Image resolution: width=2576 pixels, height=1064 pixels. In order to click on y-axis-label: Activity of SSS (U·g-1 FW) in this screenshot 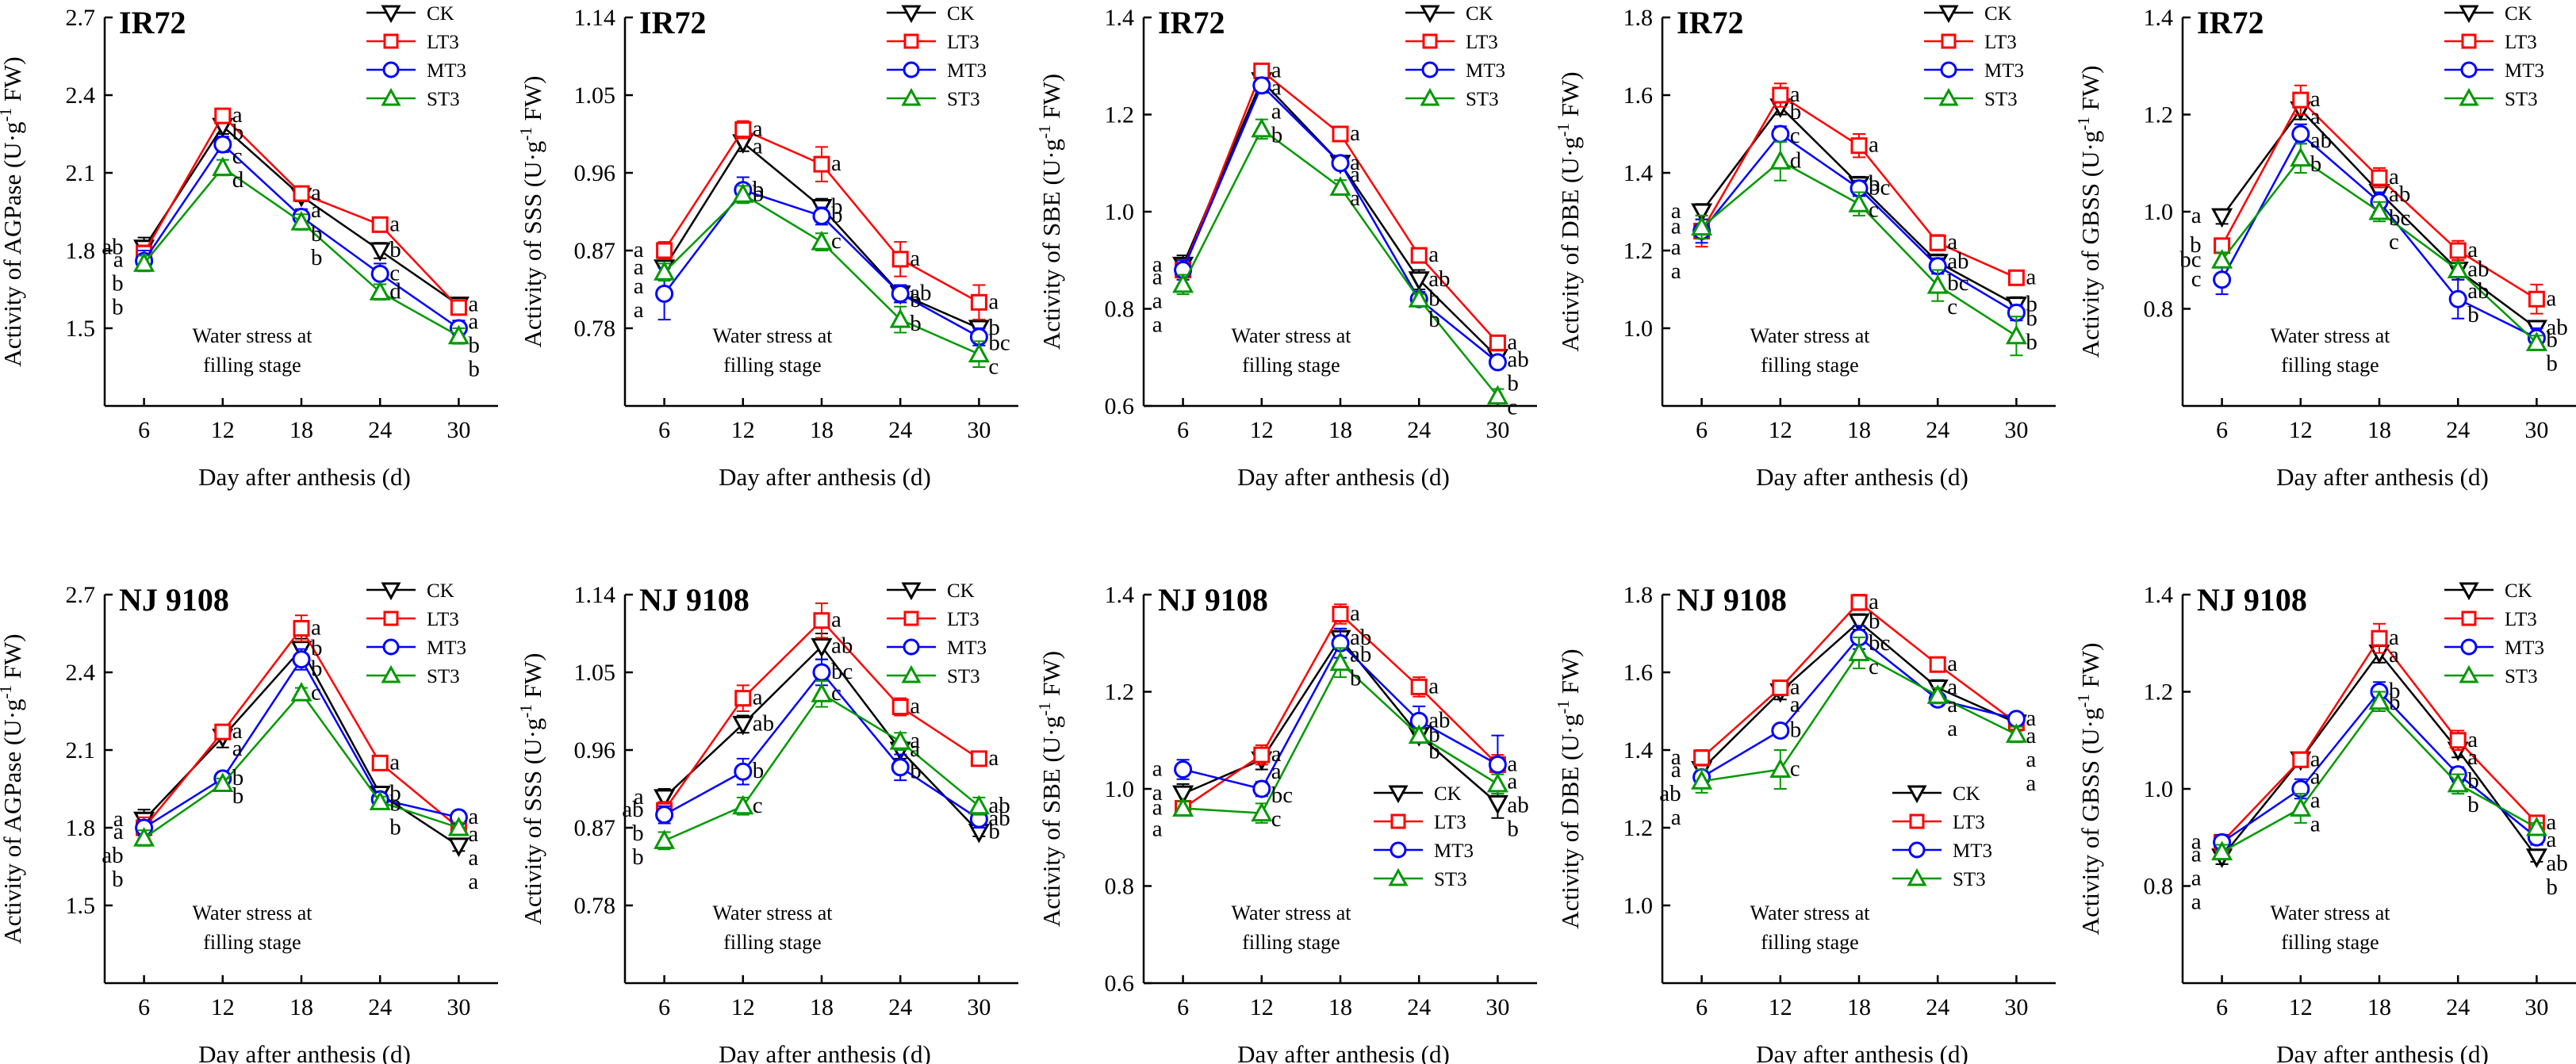, I will do `click(531, 211)`.